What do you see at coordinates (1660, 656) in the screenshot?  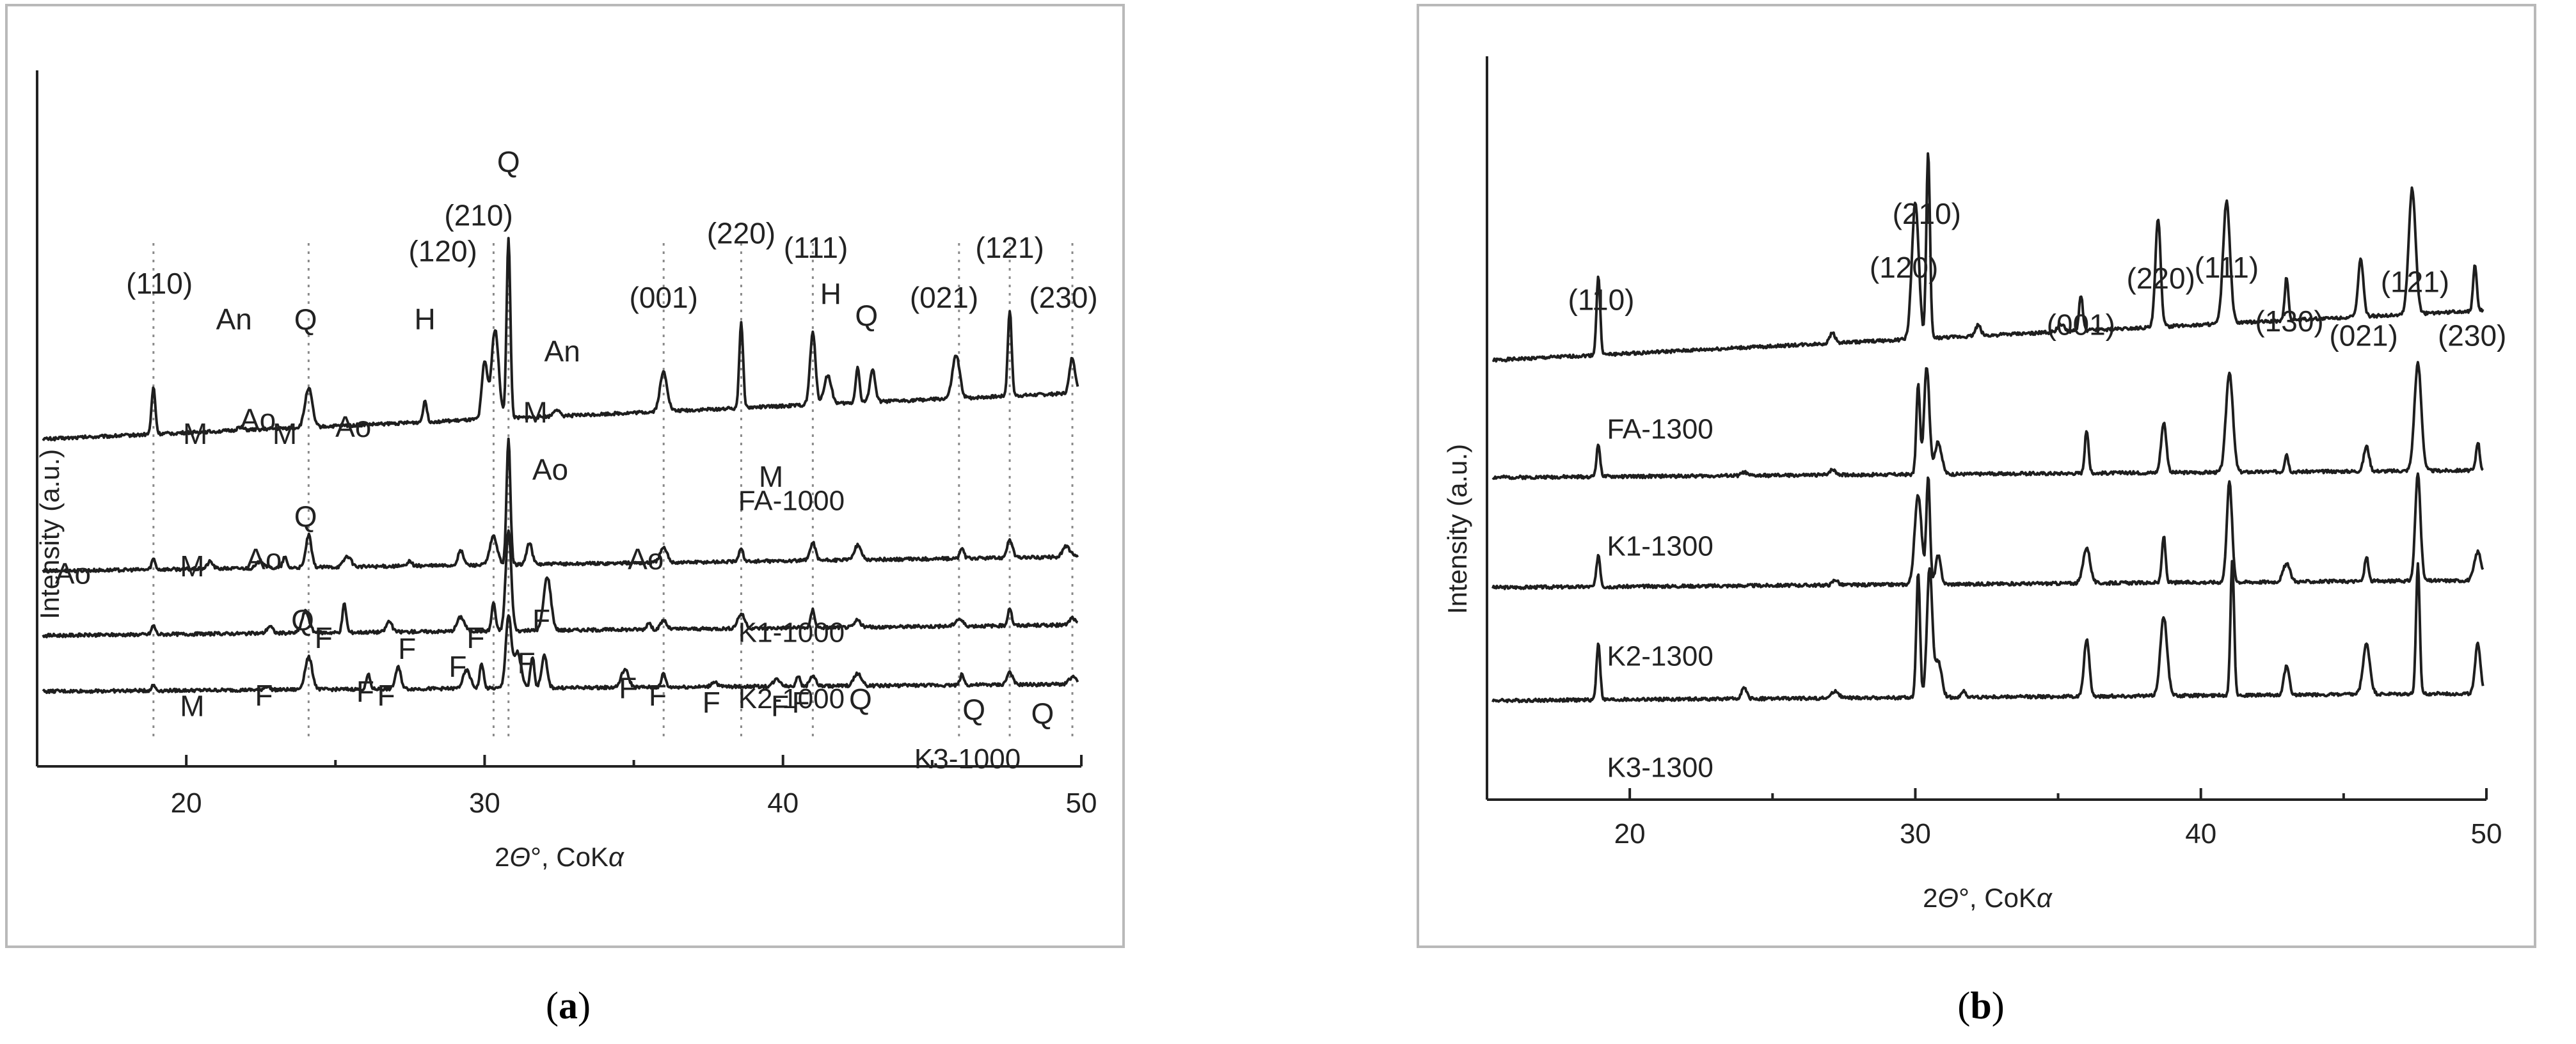 I see `series-label-K2-1300: K2-1300` at bounding box center [1660, 656].